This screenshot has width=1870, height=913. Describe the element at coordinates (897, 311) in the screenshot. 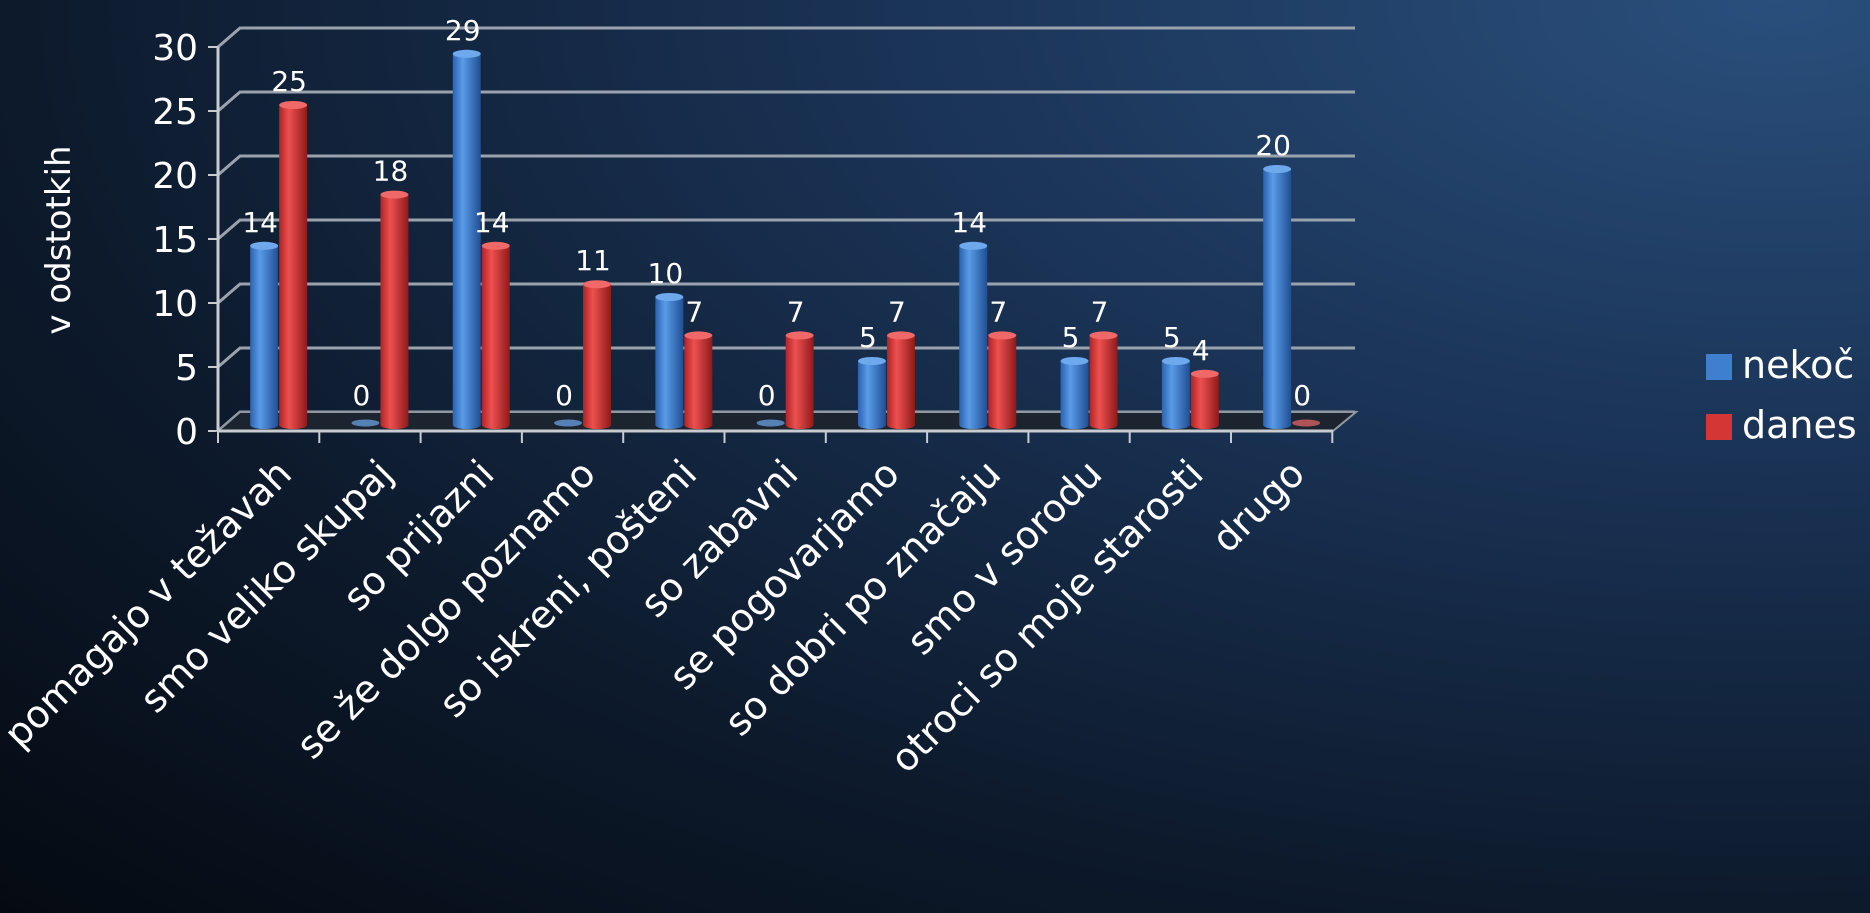

I see `data-label-danes-6: 7` at that location.